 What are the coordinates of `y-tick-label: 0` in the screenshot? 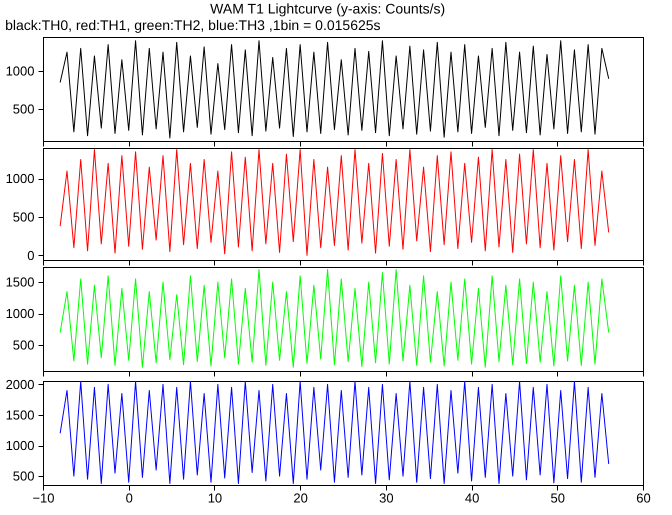 It's located at (30, 255).